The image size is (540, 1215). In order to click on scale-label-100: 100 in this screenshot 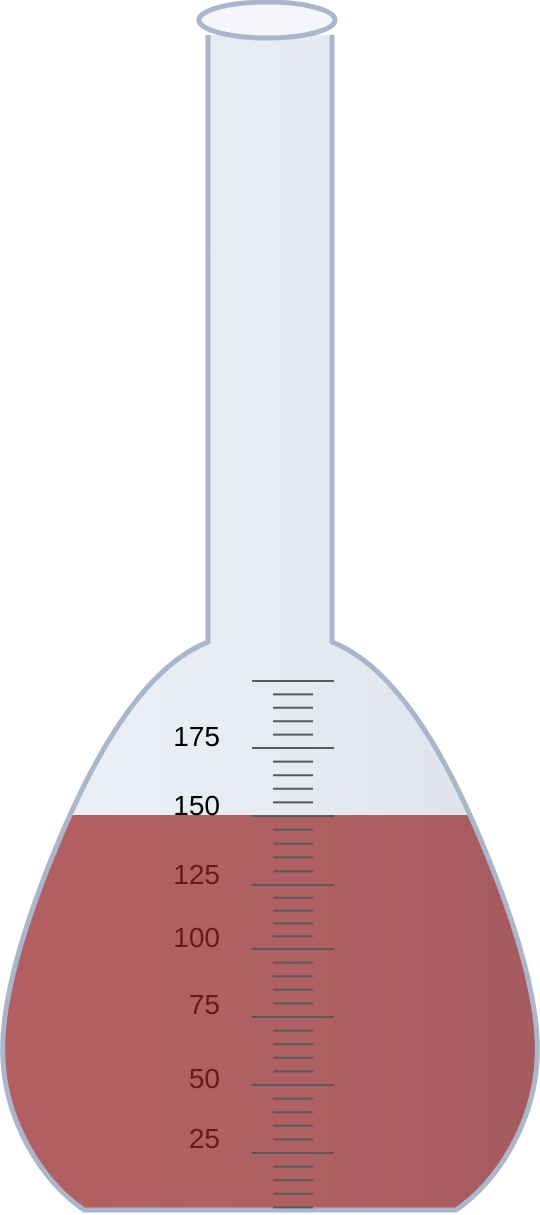, I will do `click(196, 937)`.